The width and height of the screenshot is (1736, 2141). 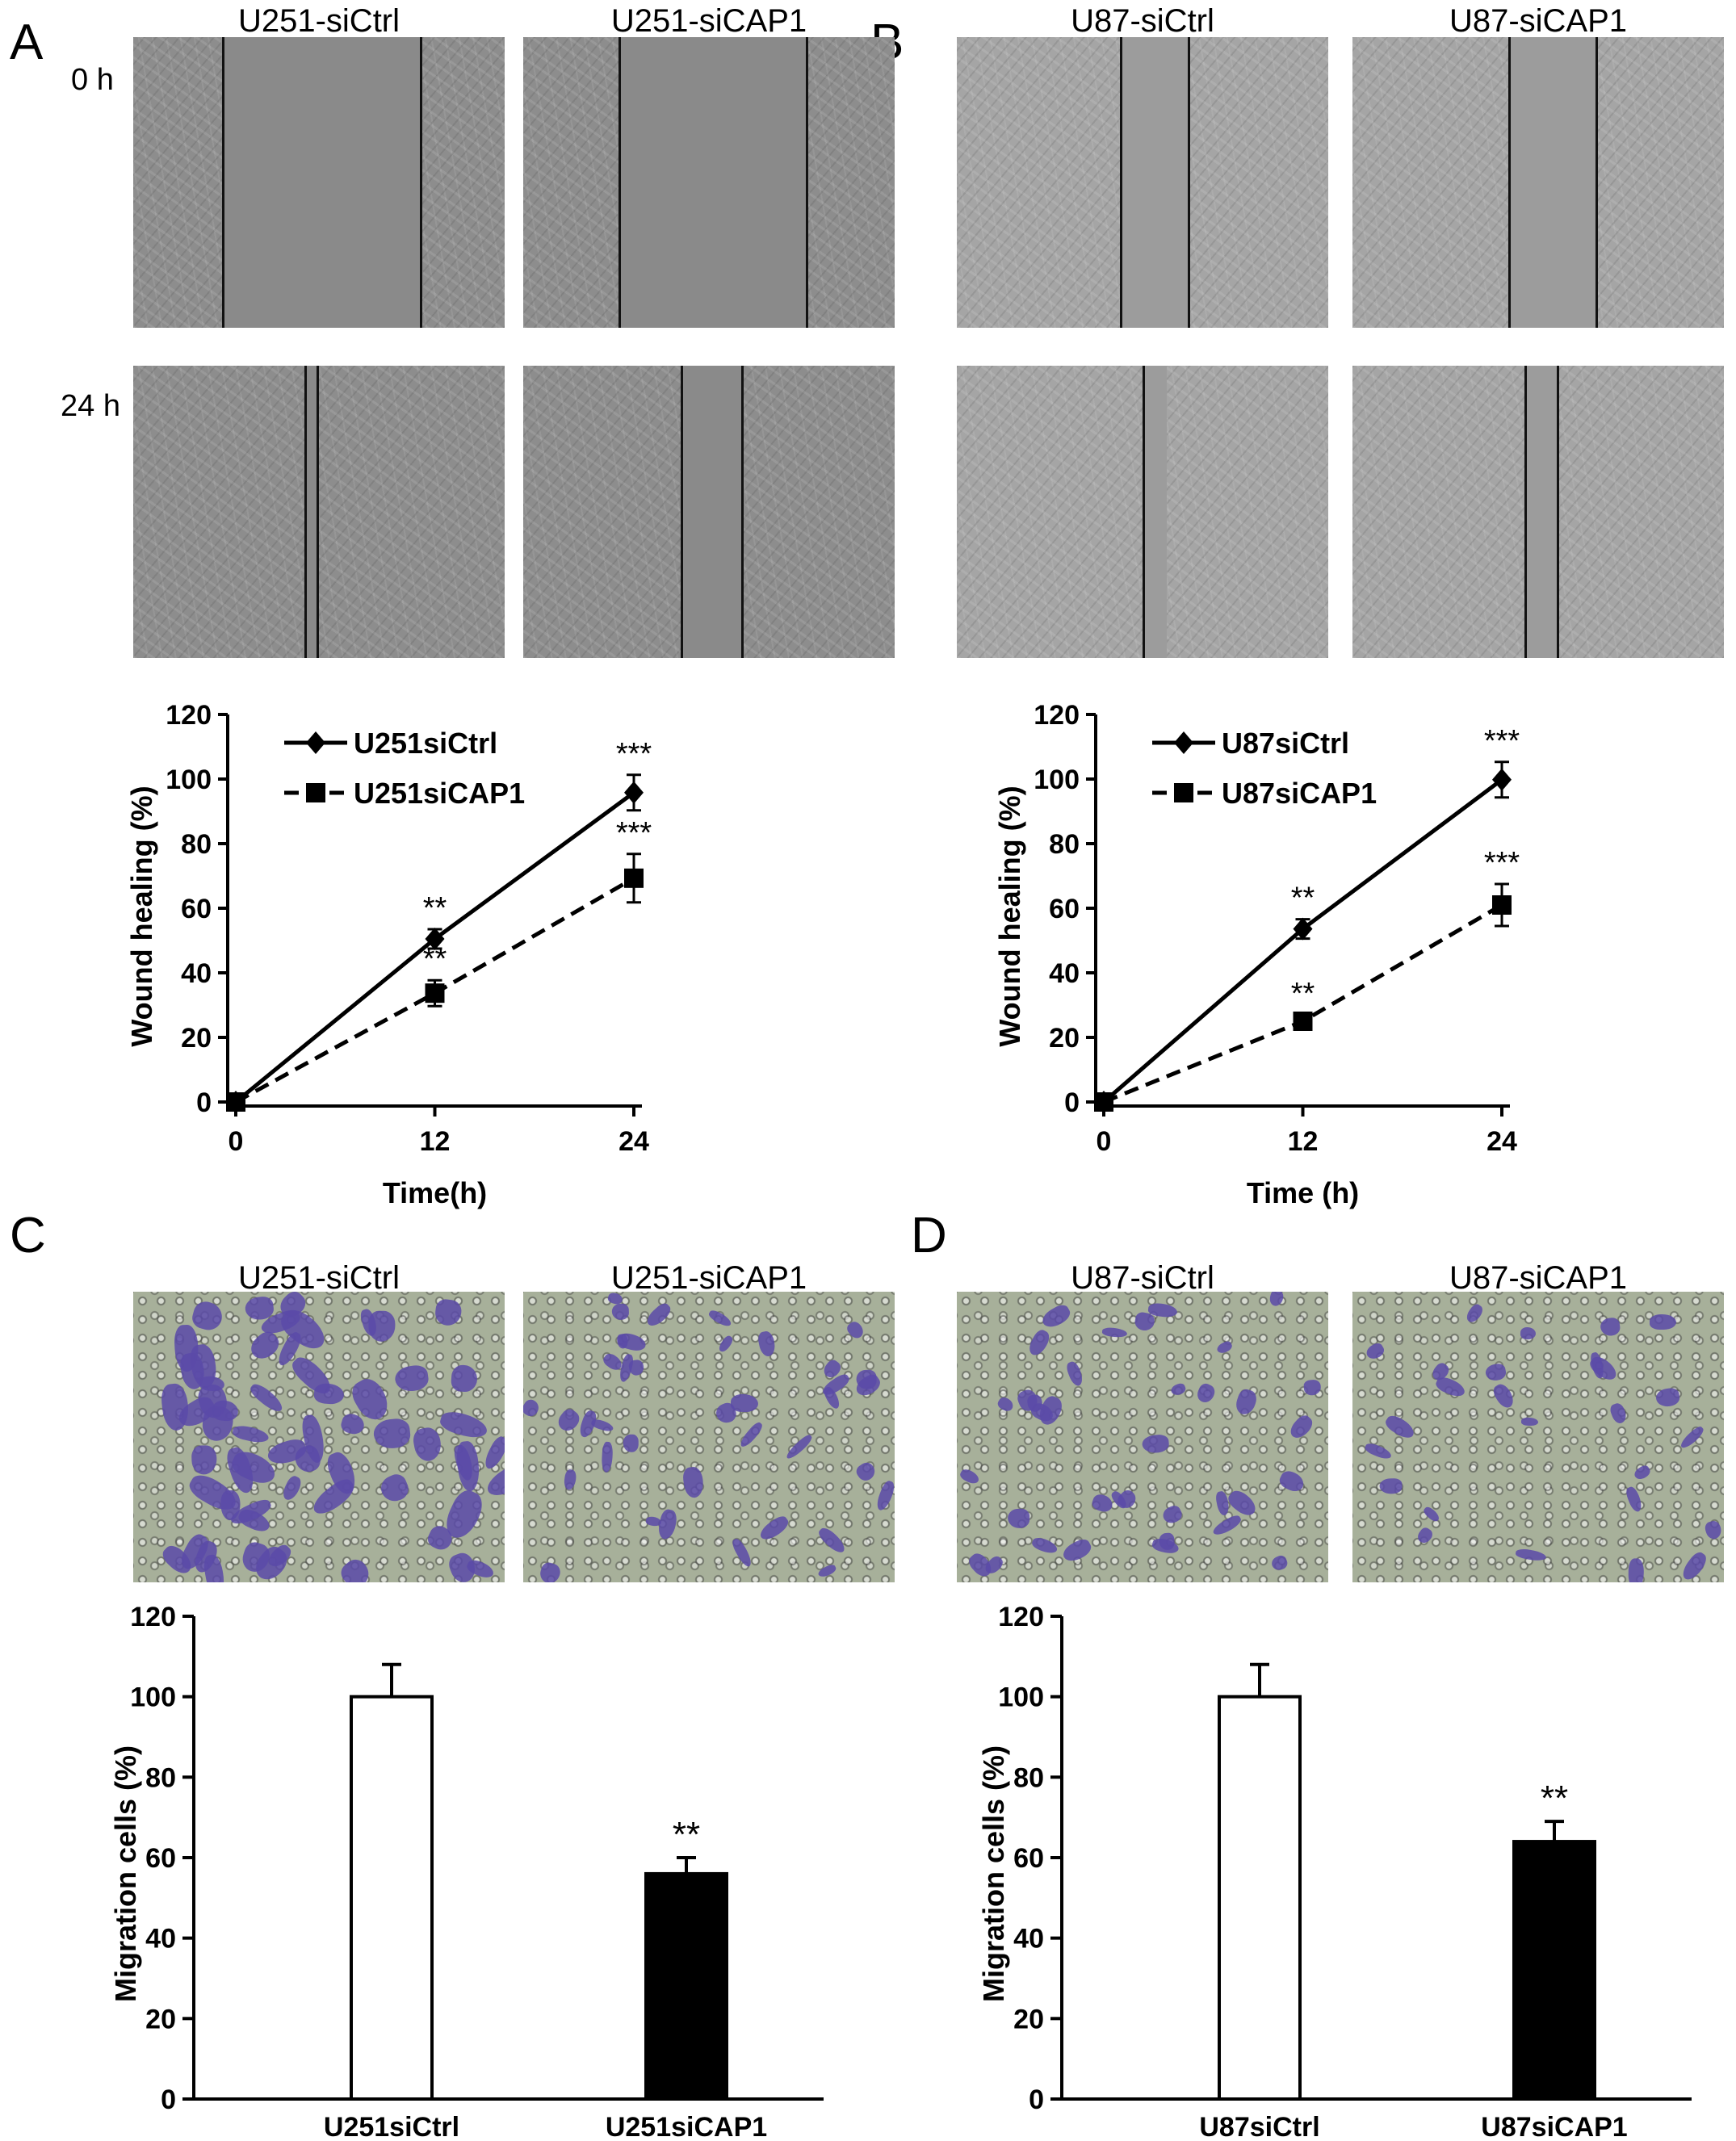 What do you see at coordinates (1260, 1898) in the screenshot?
I see `bar-u87sictrl` at bounding box center [1260, 1898].